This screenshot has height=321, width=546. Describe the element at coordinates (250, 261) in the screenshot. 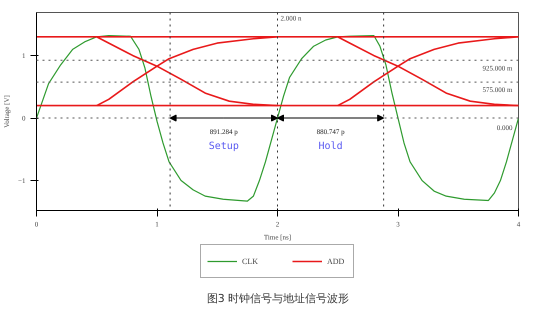

I see `legend-label: CLK` at that location.